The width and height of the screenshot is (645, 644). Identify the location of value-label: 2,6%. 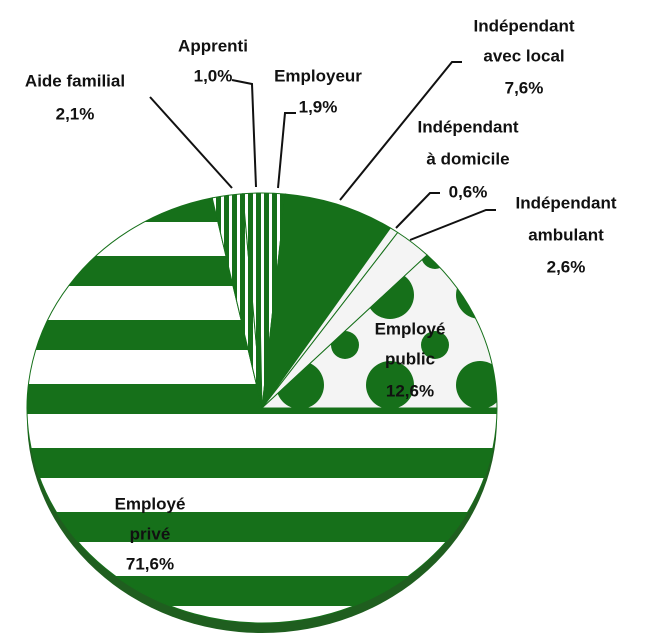
(566, 266).